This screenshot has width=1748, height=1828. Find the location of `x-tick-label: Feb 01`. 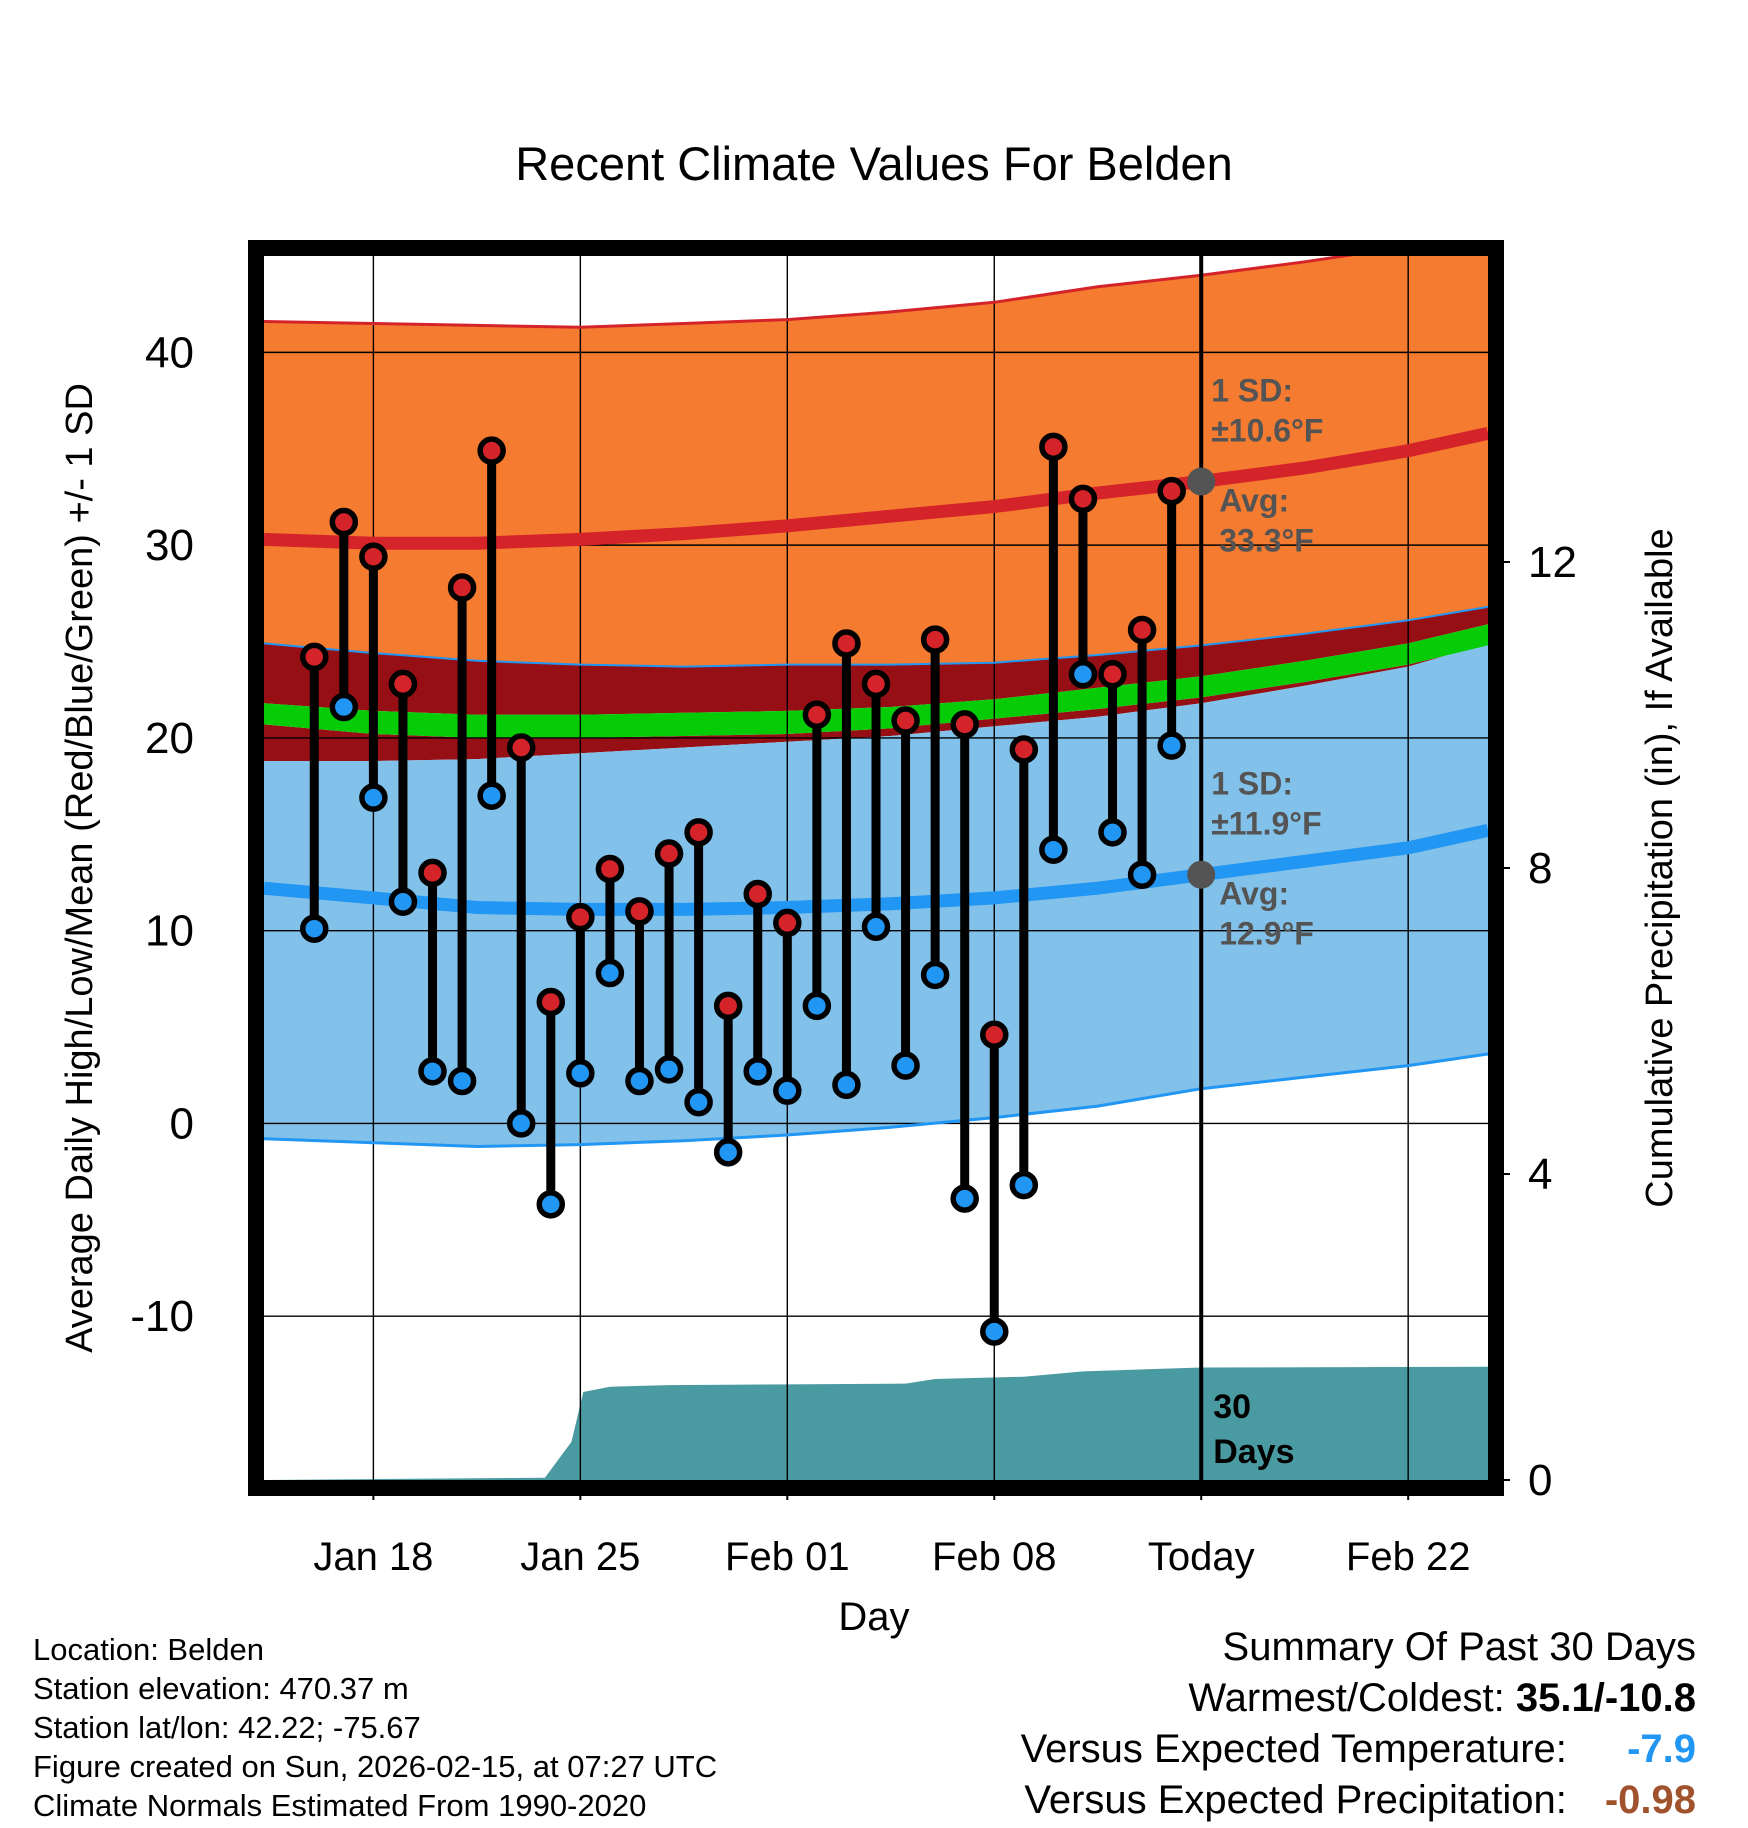

x-tick-label: Feb 01 is located at coordinates (787, 1557).